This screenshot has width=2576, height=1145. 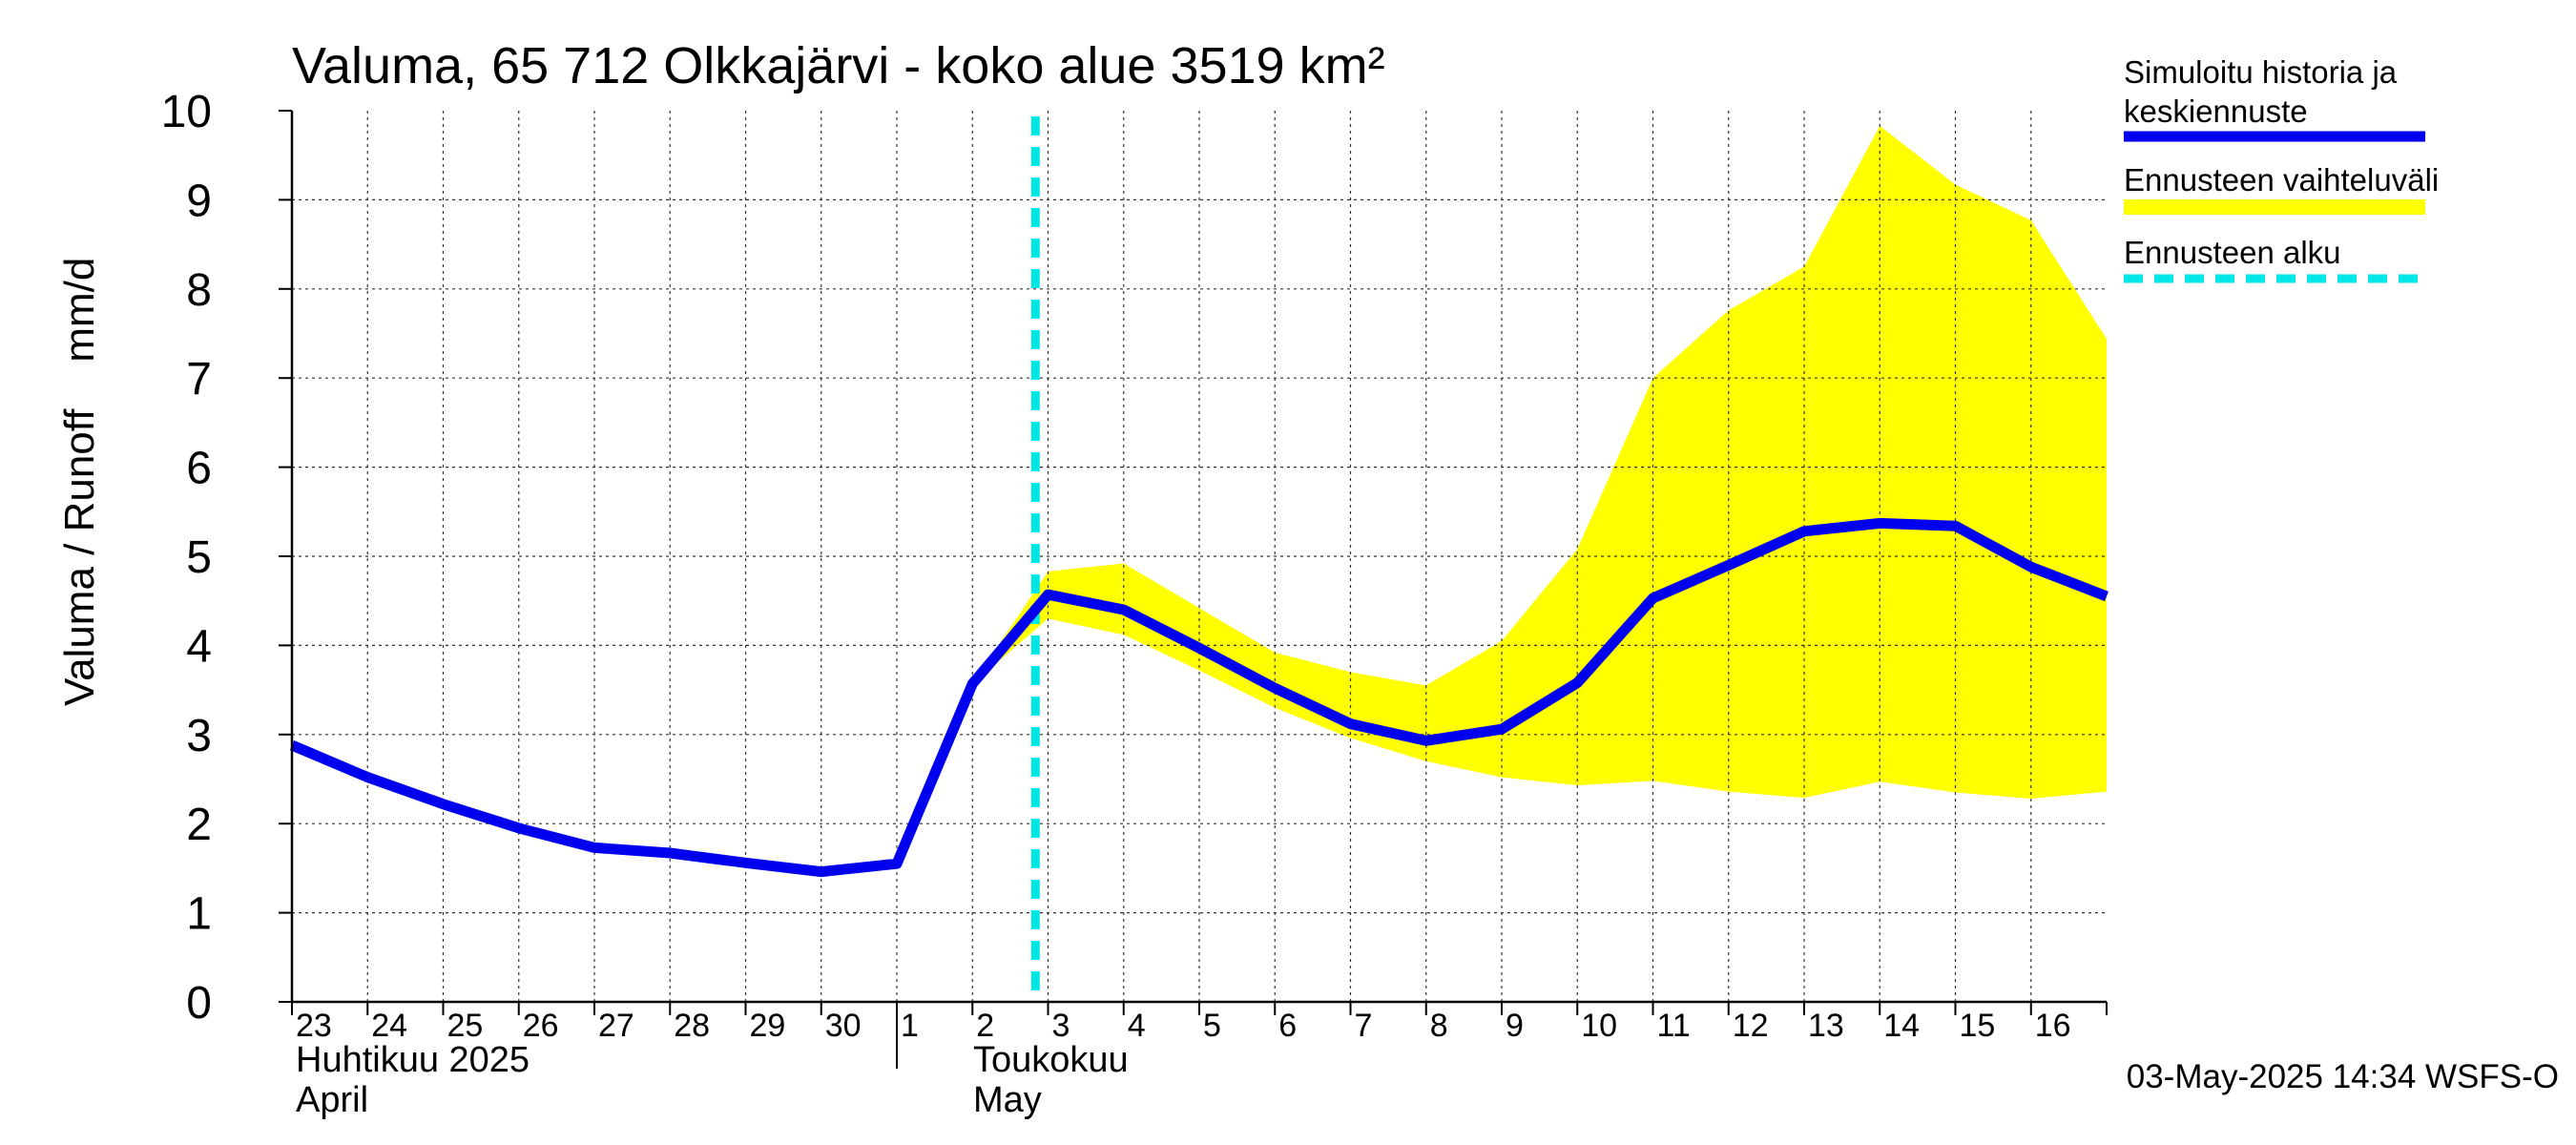 I want to click on y-tick-label: 6, so click(x=199, y=469).